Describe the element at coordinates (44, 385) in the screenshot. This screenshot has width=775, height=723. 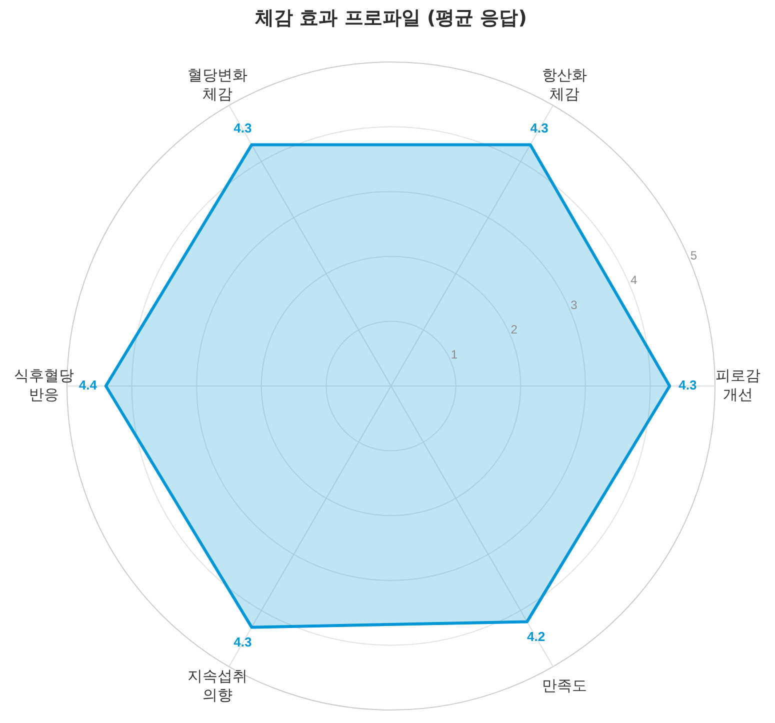
I see `spoke-label: 식후혈당 반응` at that location.